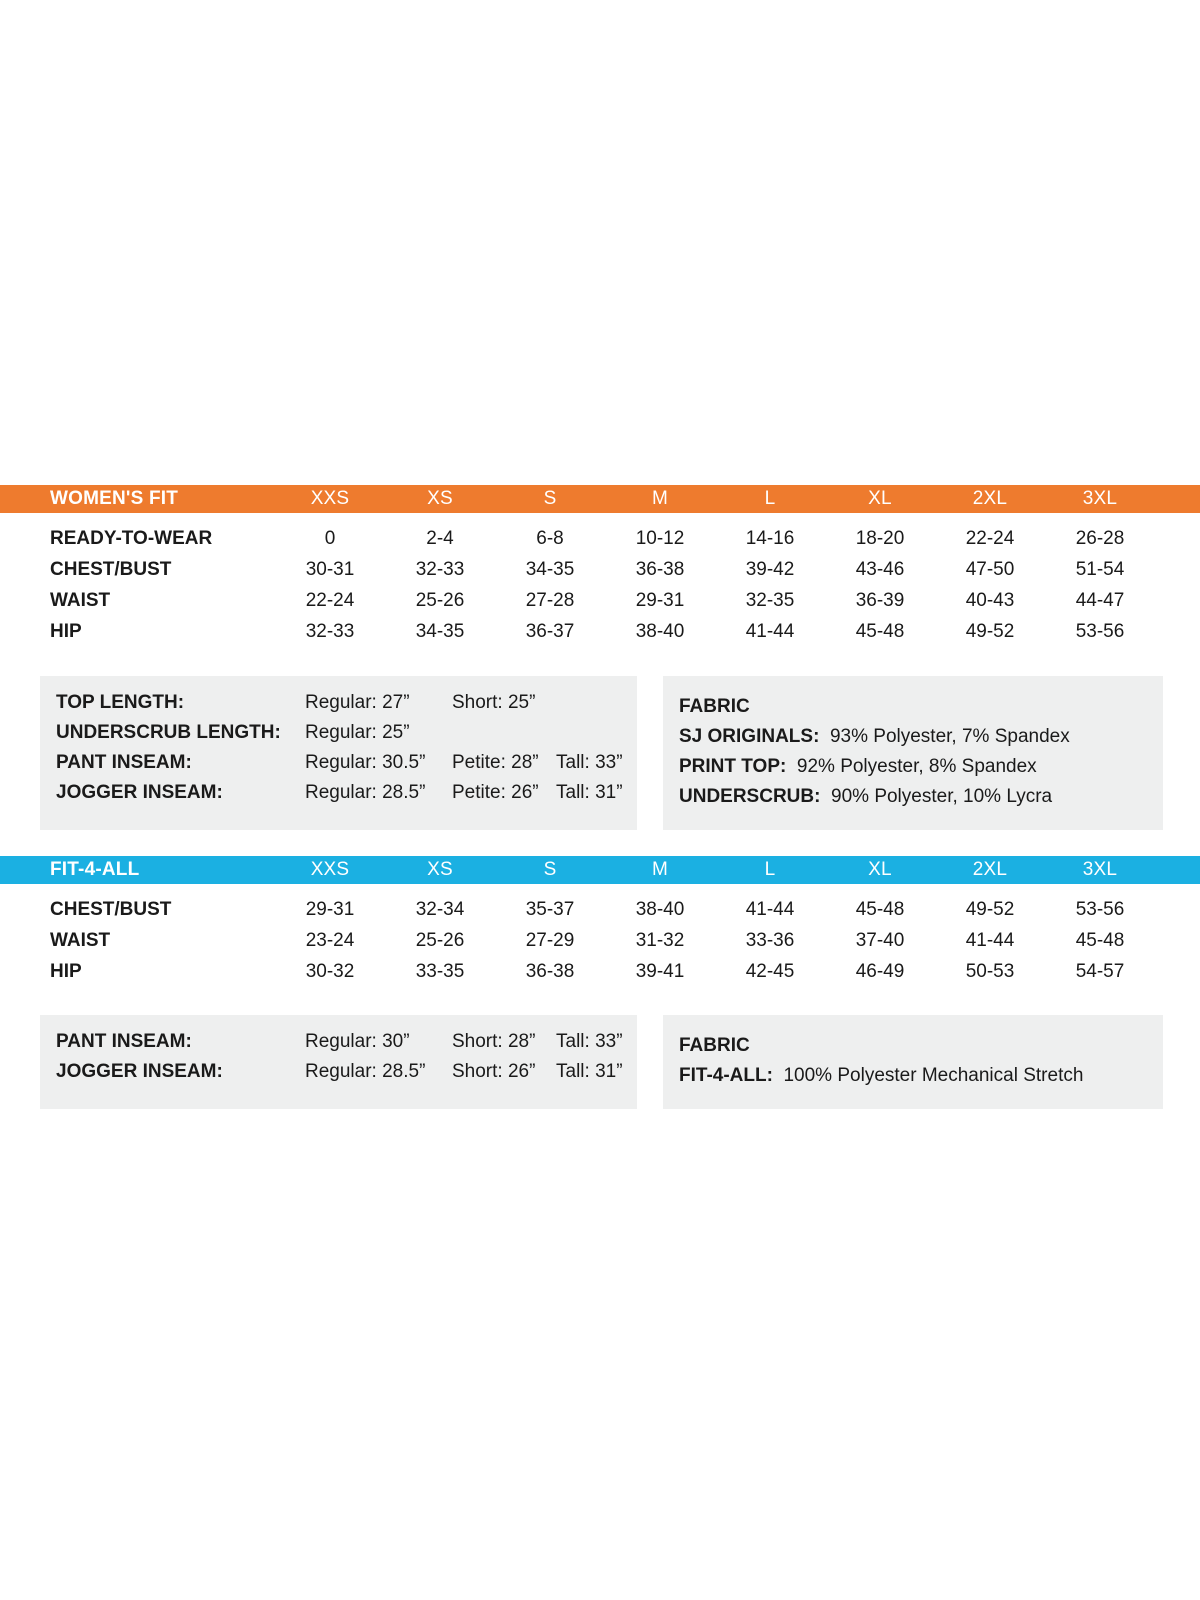 This screenshot has height=1600, width=1200. Describe the element at coordinates (495, 792) in the screenshot. I see `measurement-value: Petite: 26”` at that location.